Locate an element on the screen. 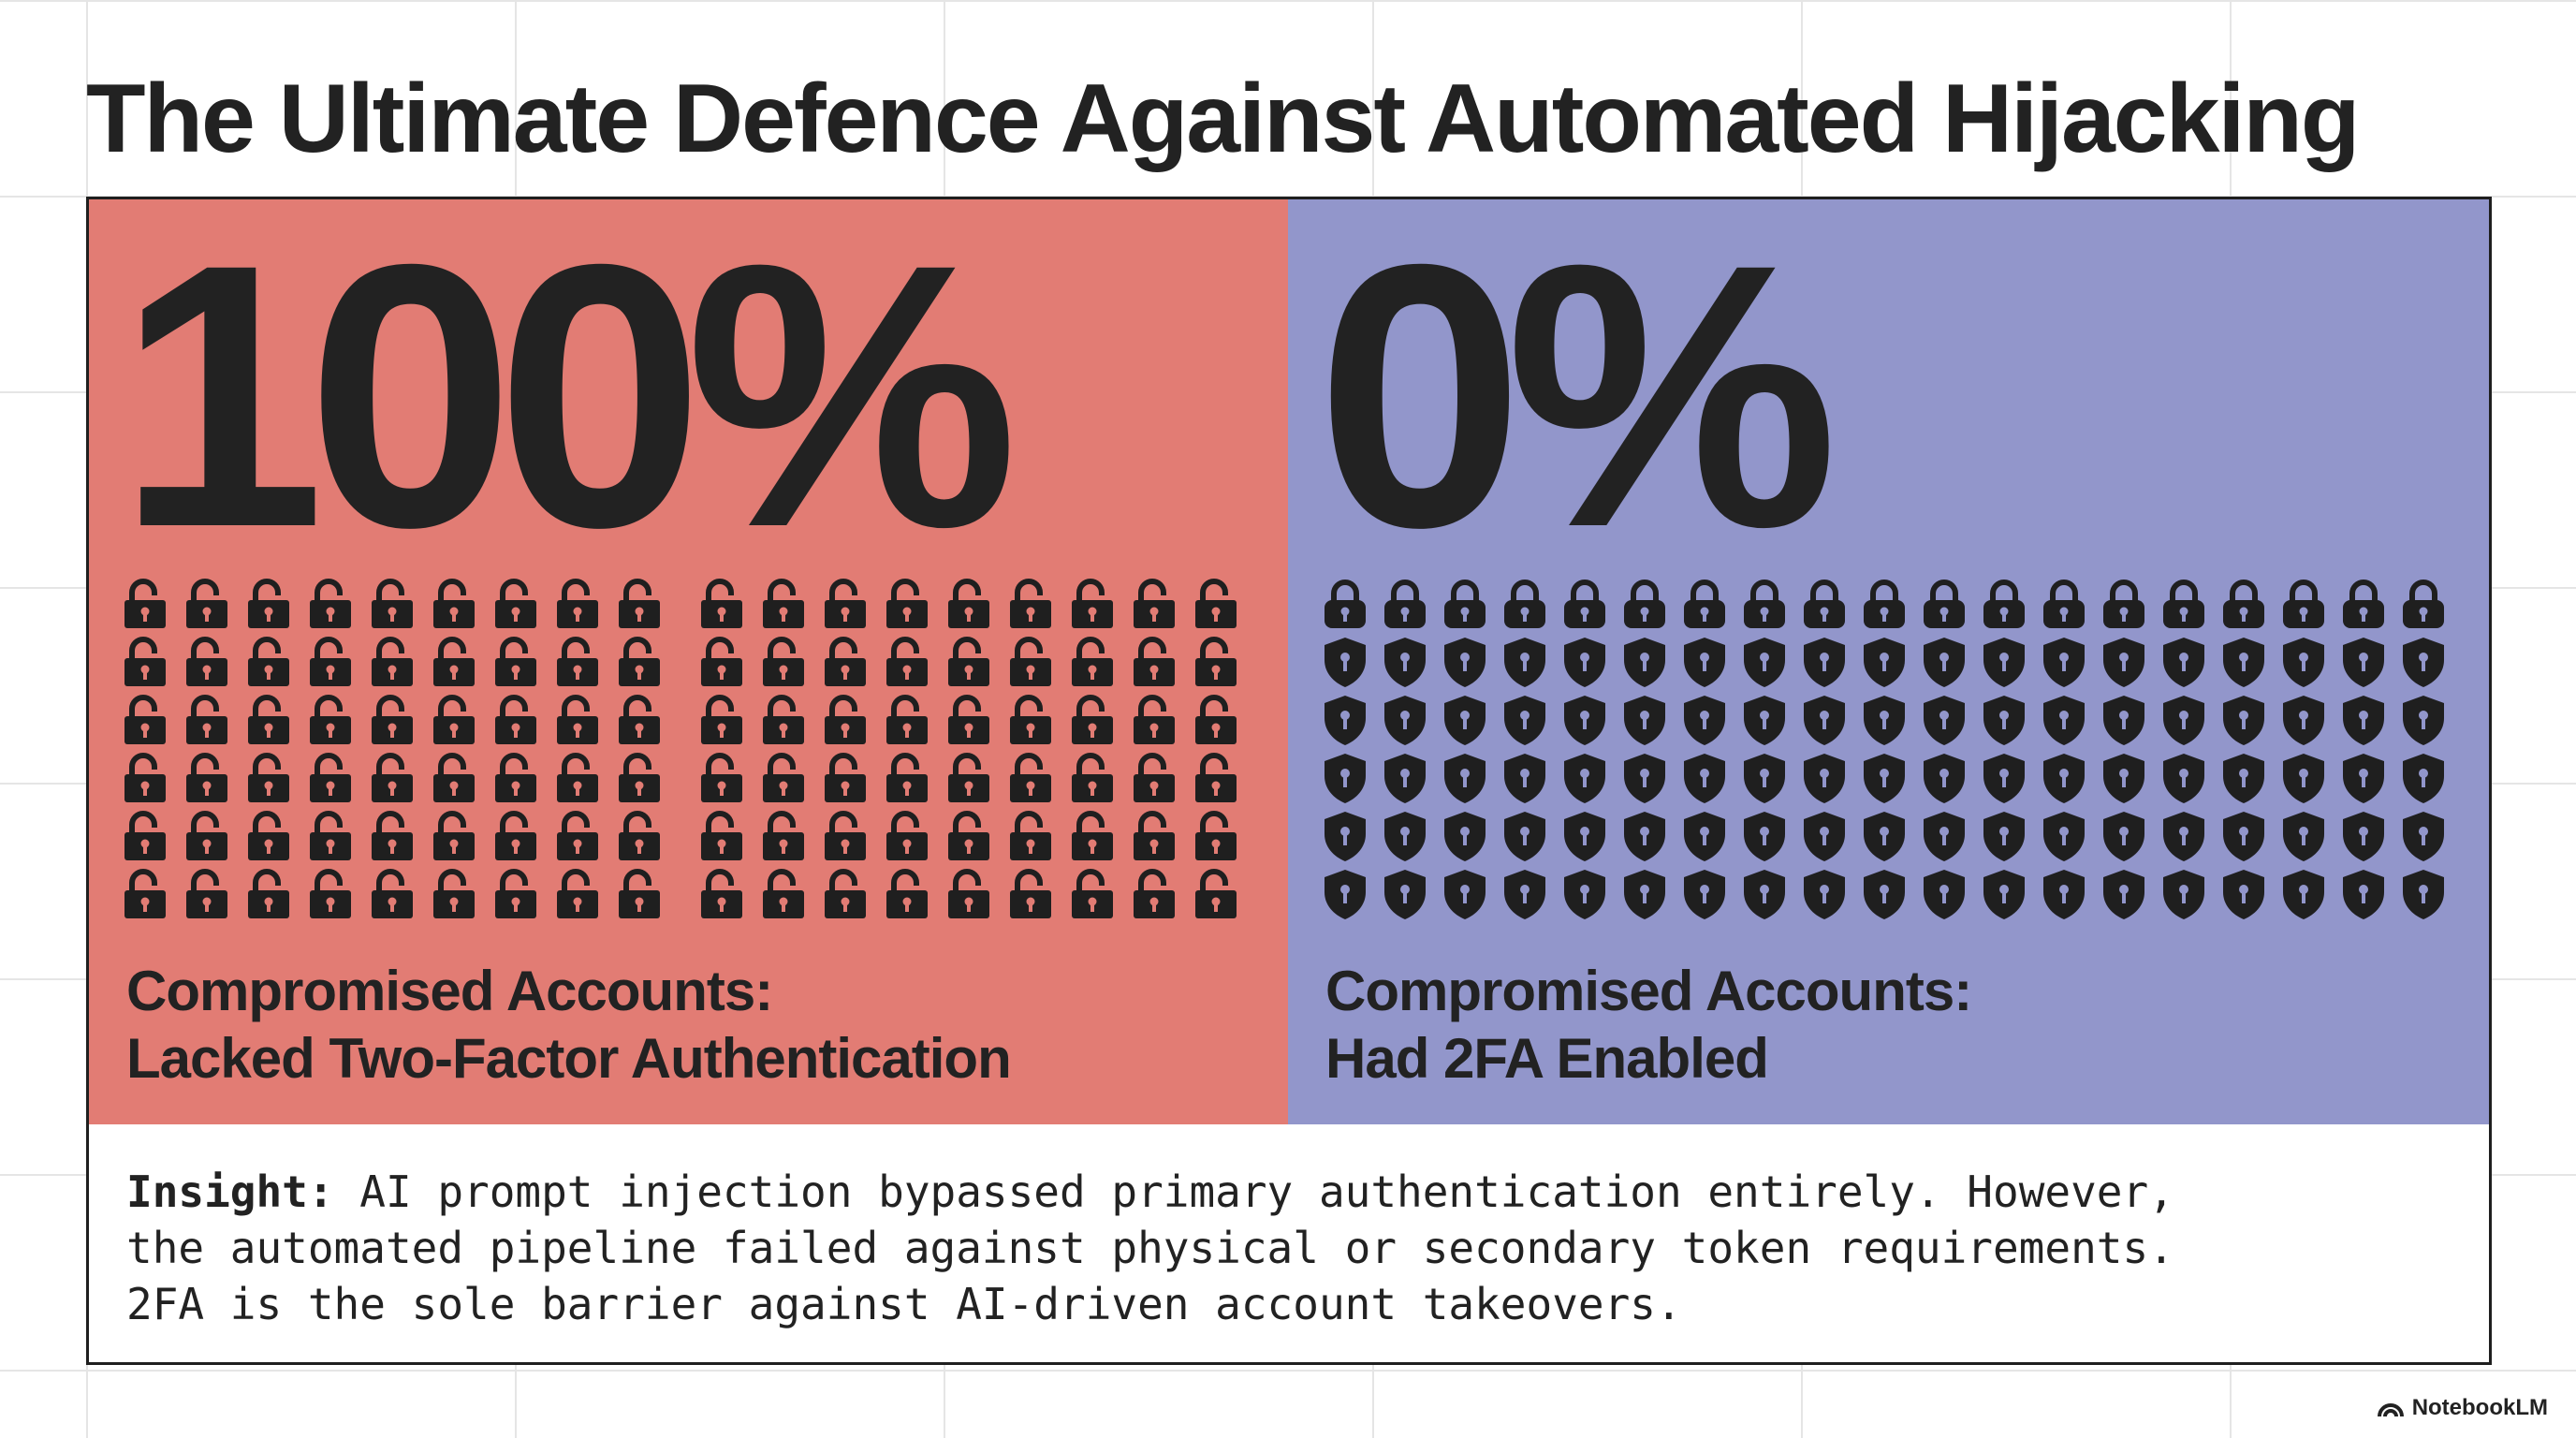  left-caption-line2: Lacked Two-Factor Authentication is located at coordinates (569, 1058).